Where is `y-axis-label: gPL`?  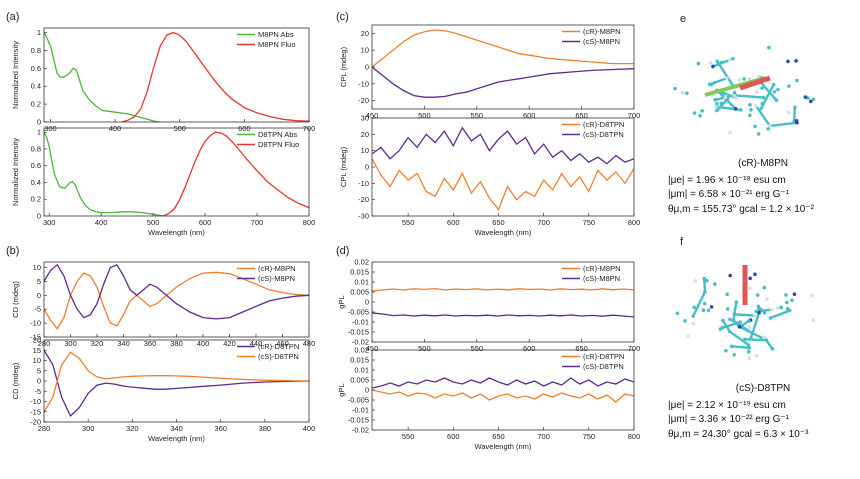 y-axis-label: gPL is located at coordinates (341, 389).